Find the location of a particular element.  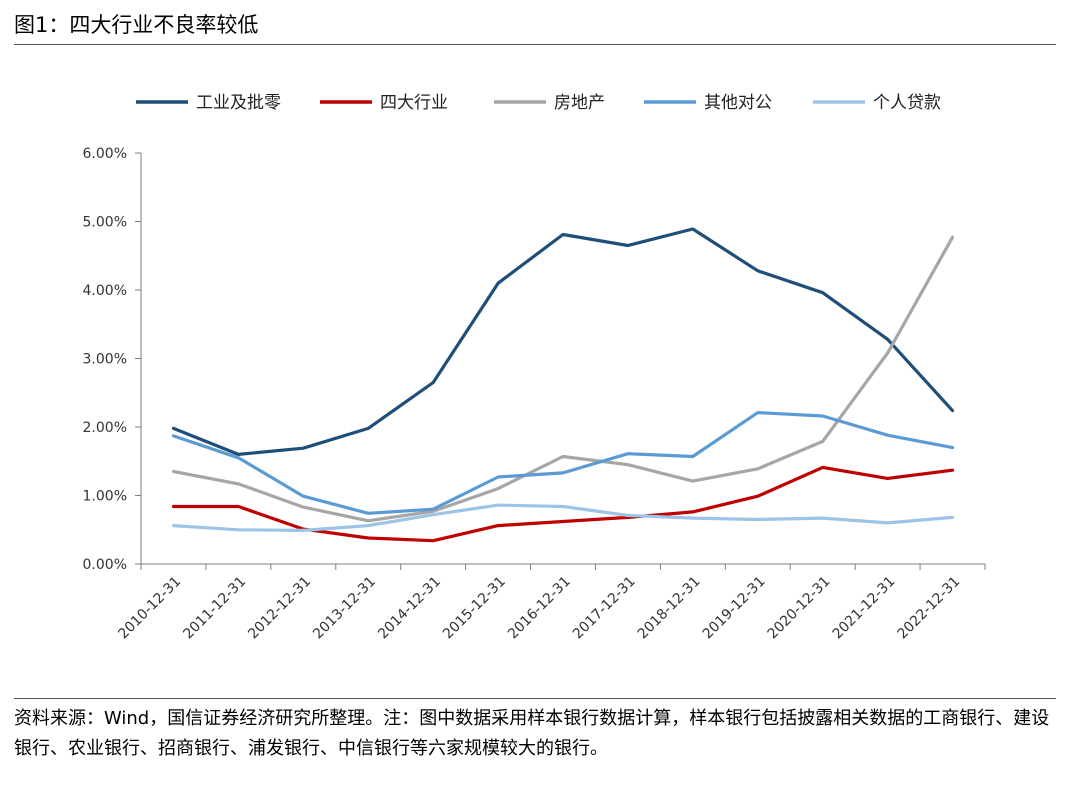

x-tick-label: 2015-12-31 is located at coordinates (474, 608).